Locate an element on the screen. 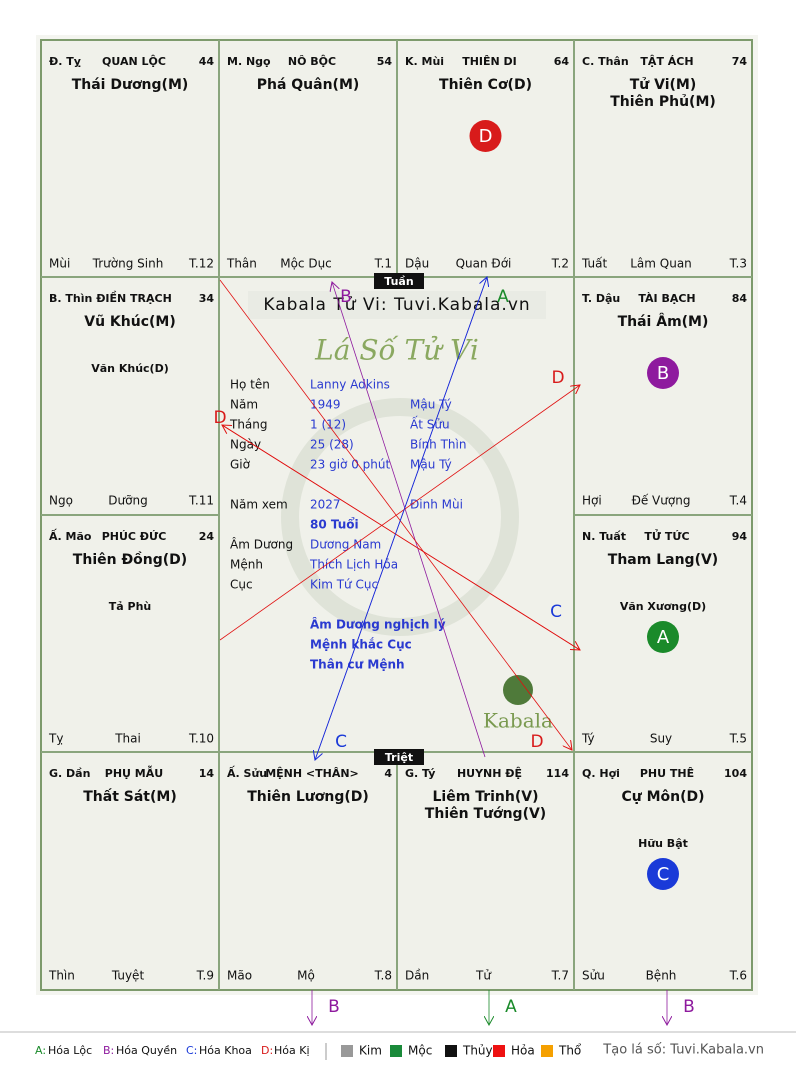 The width and height of the screenshot is (796, 1070). triet-bg is located at coordinates (399, 757).